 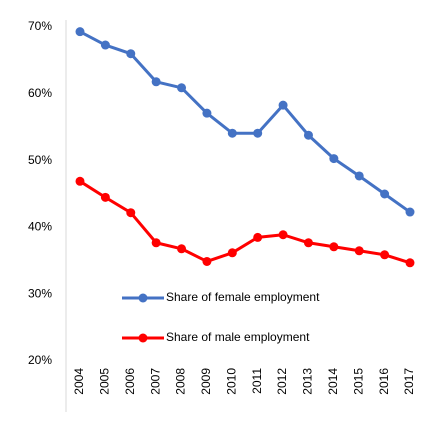 What do you see at coordinates (333, 381) in the screenshot?
I see `x-tick-label: 2014` at bounding box center [333, 381].